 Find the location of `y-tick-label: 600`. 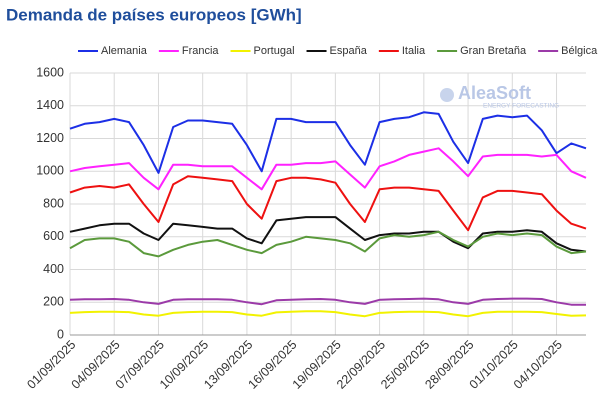

y-tick-label: 600 is located at coordinates (53, 236).